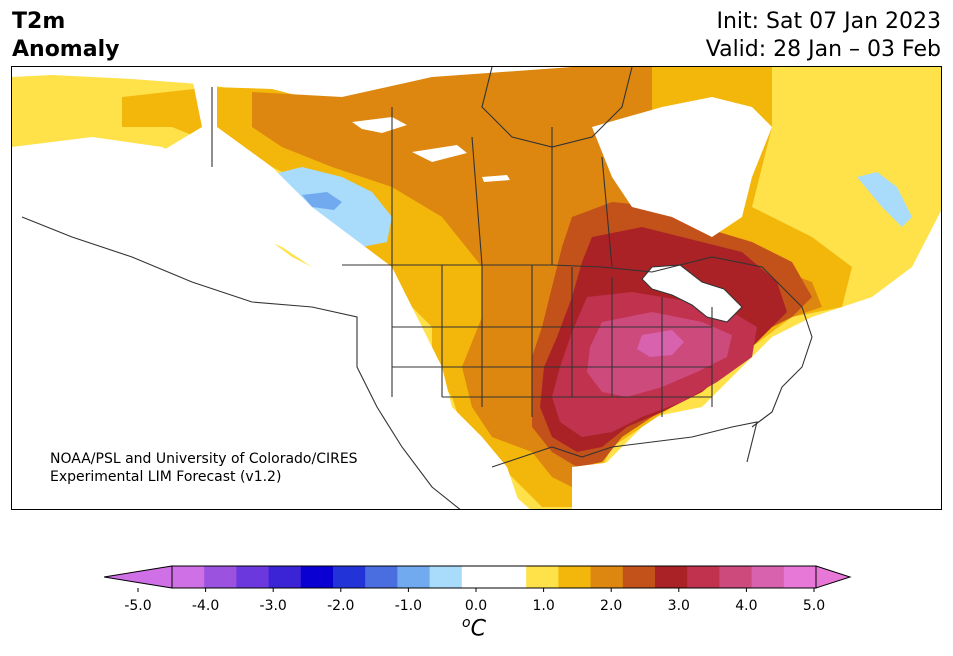  What do you see at coordinates (39, 21) in the screenshot?
I see `title-line-1: T2m` at bounding box center [39, 21].